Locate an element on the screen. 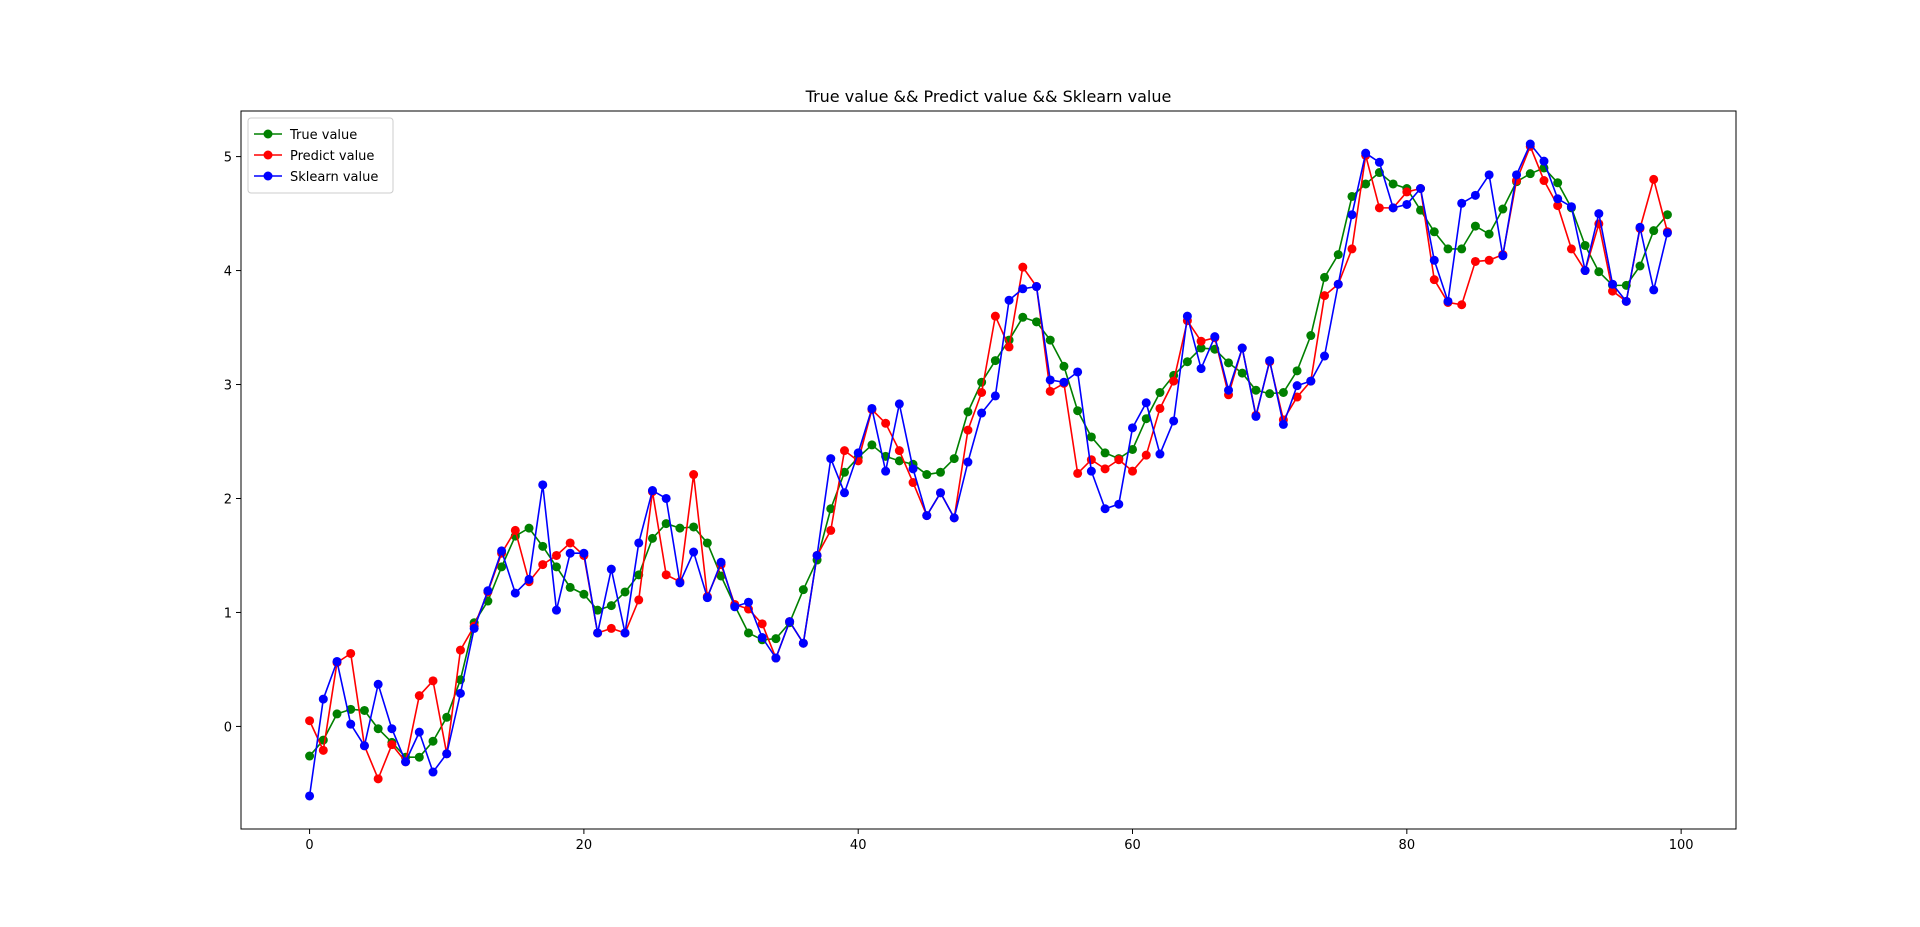 Image resolution: width=1920 pixels, height=927 pixels. legend-marker-predict-value is located at coordinates (268, 155).